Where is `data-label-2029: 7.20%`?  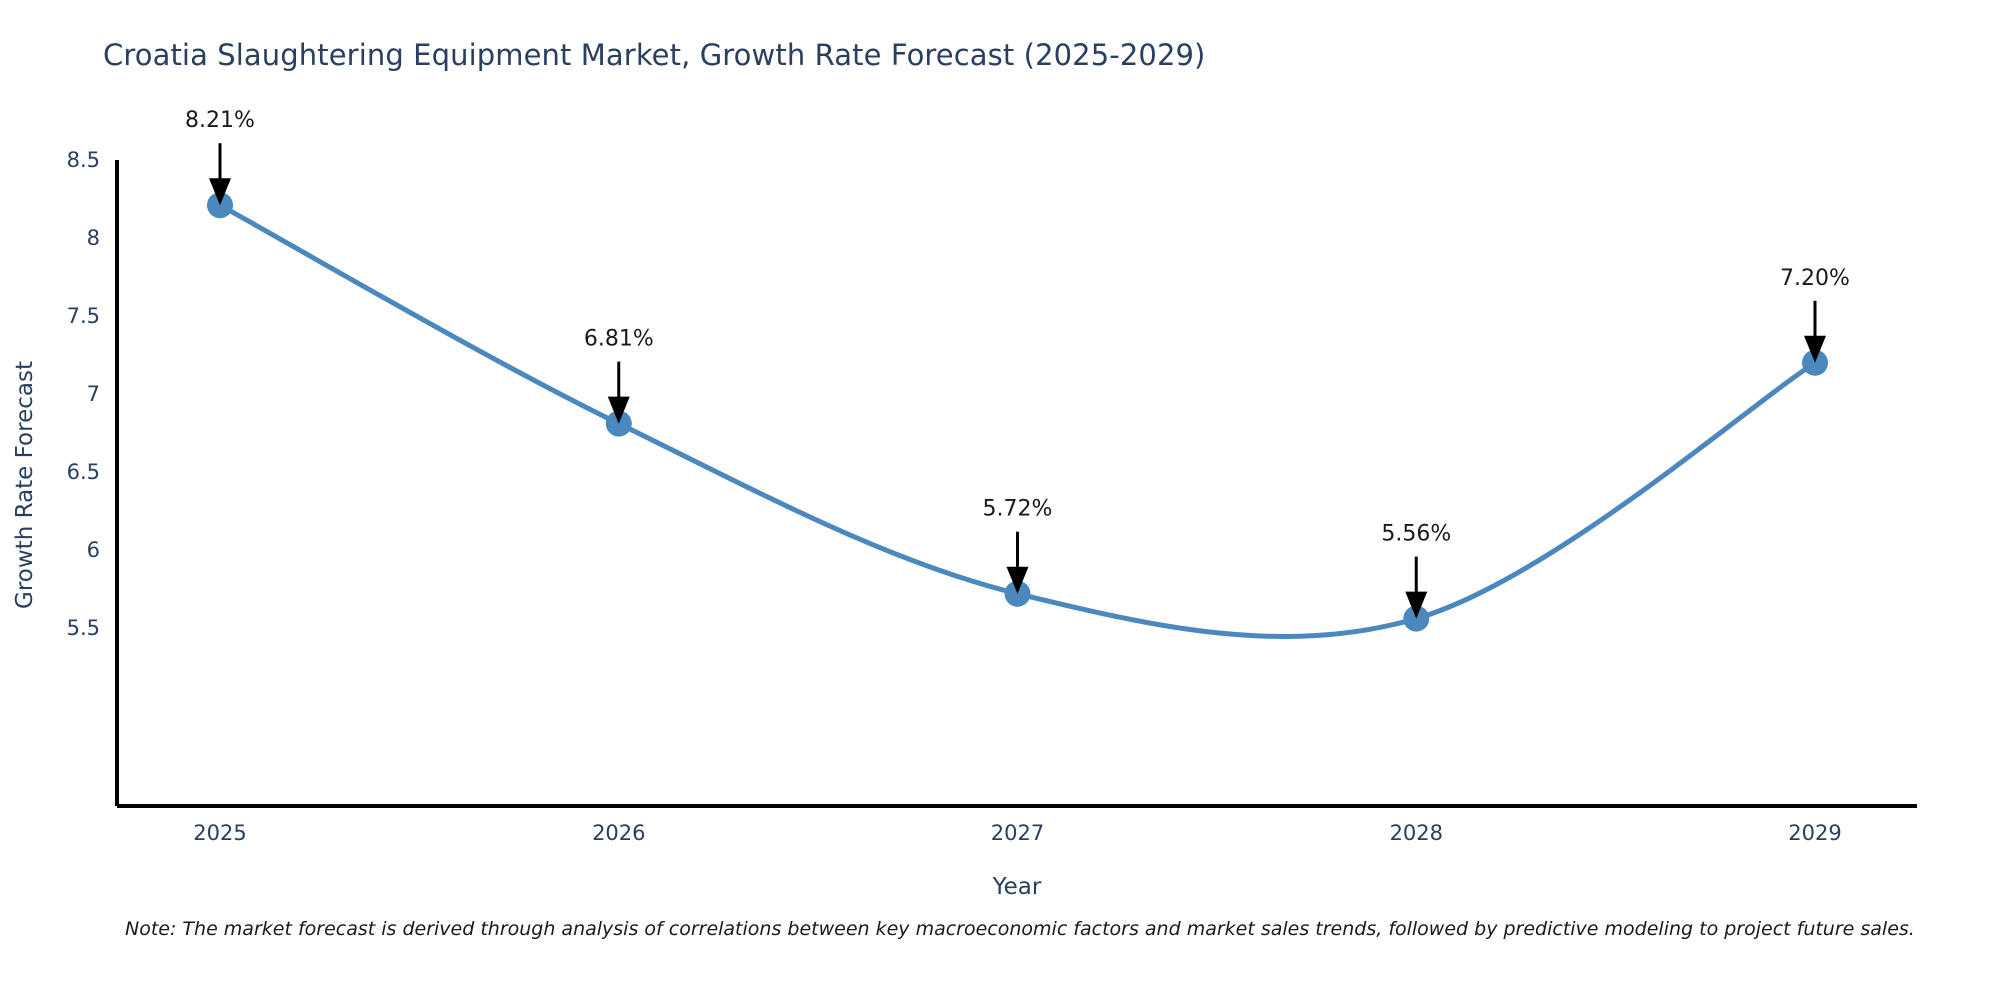 data-label-2029: 7.20% is located at coordinates (1815, 278).